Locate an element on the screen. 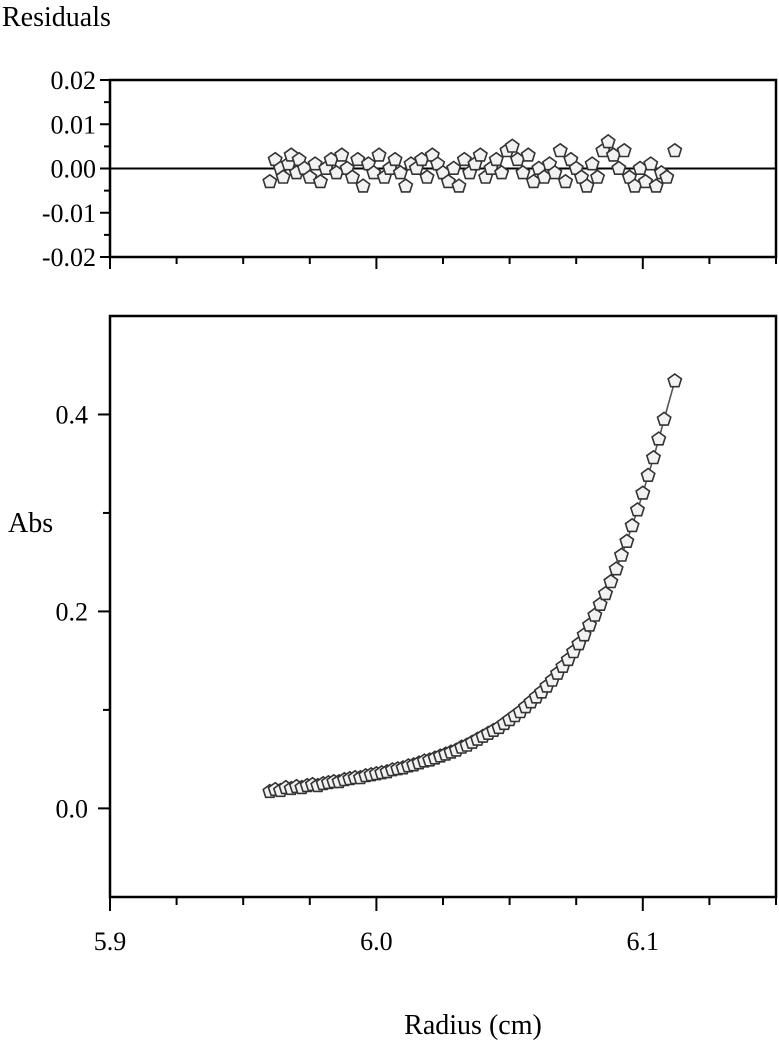 This screenshot has width=779, height=1050. residuals-y-tick-labels: 0.02 0.01 0.00 -0.01 -0.02 is located at coordinates (69, 169).